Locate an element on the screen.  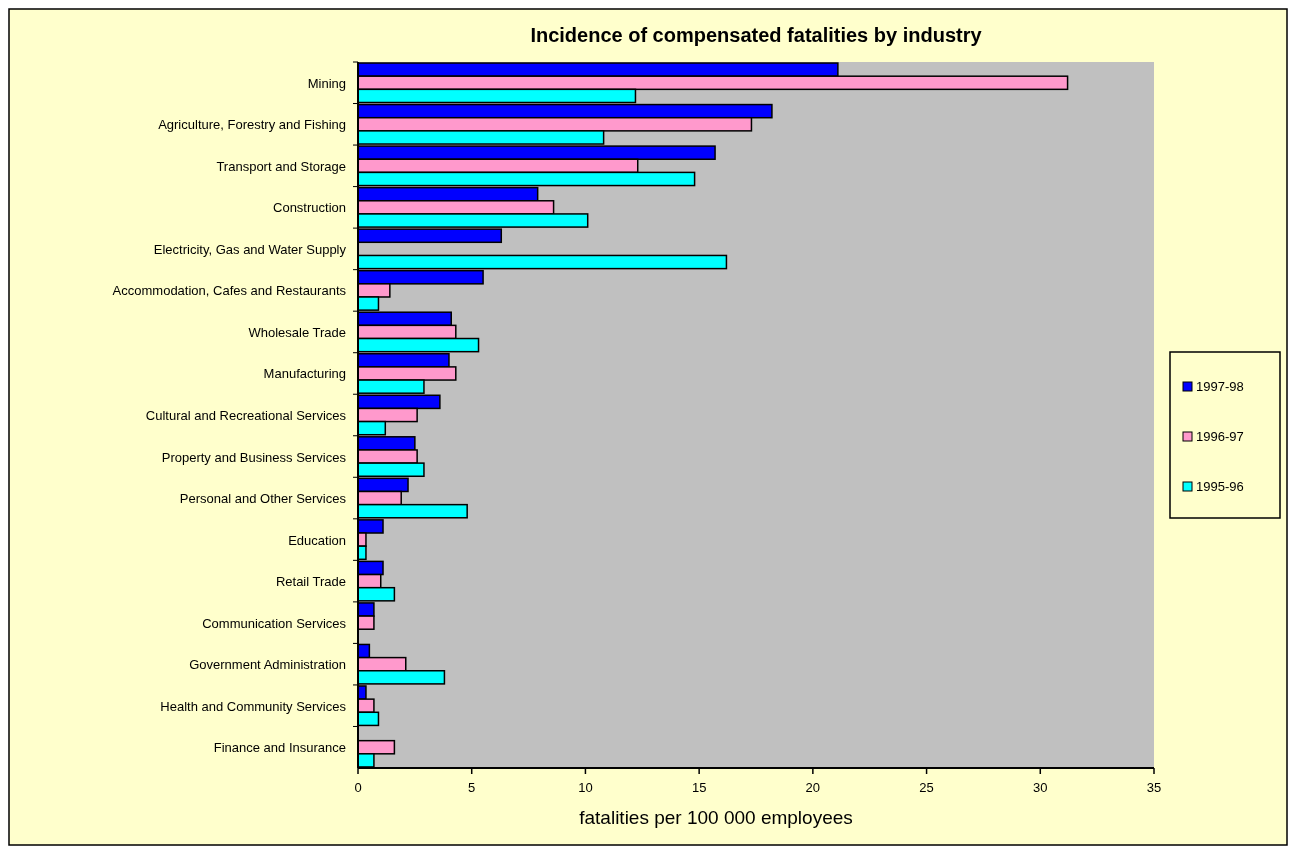
x-tick-label: 10 is located at coordinates (585, 787).